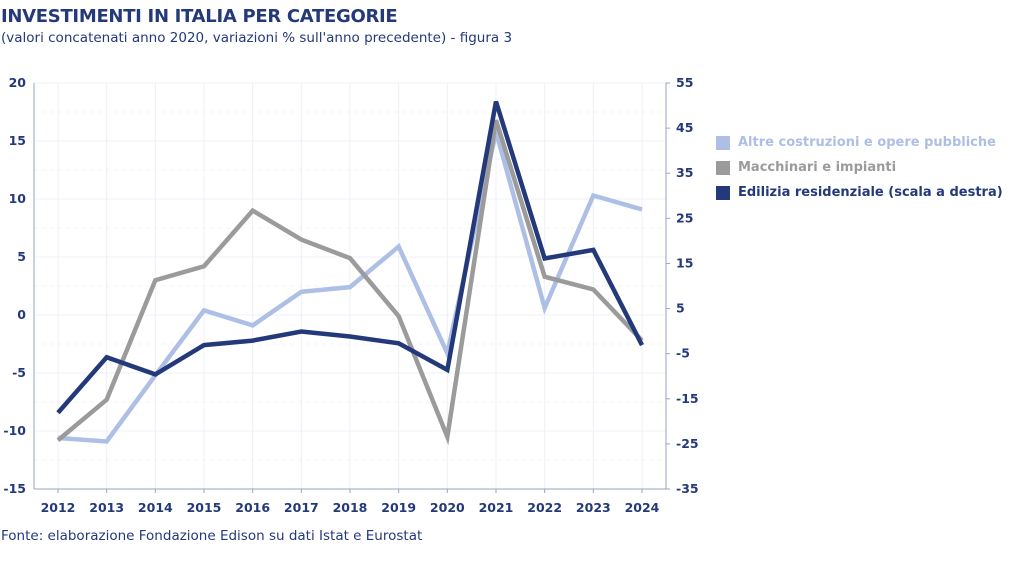  I want to click on x-tick-label: 2024, so click(642, 507).